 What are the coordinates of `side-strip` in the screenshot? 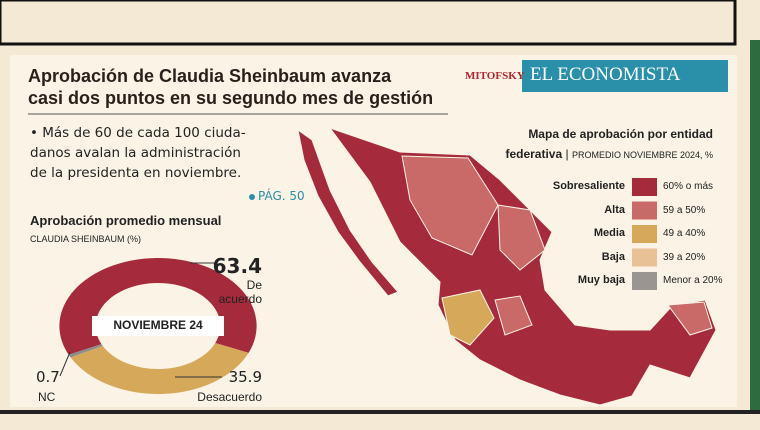 It's located at (755, 225).